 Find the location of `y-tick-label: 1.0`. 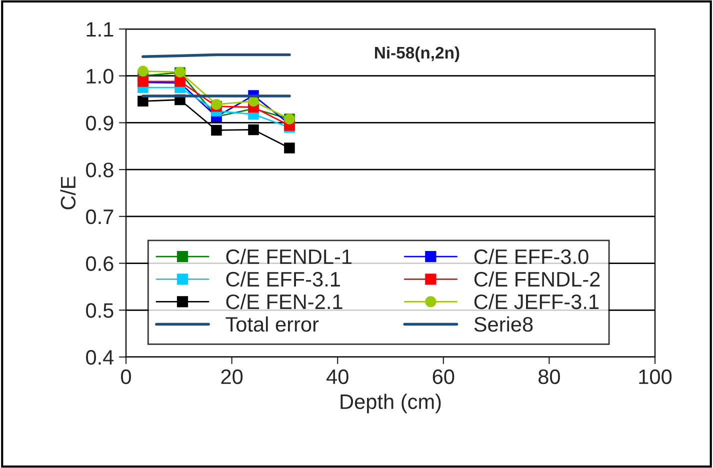

y-tick-label: 1.0 is located at coordinates (100, 76).